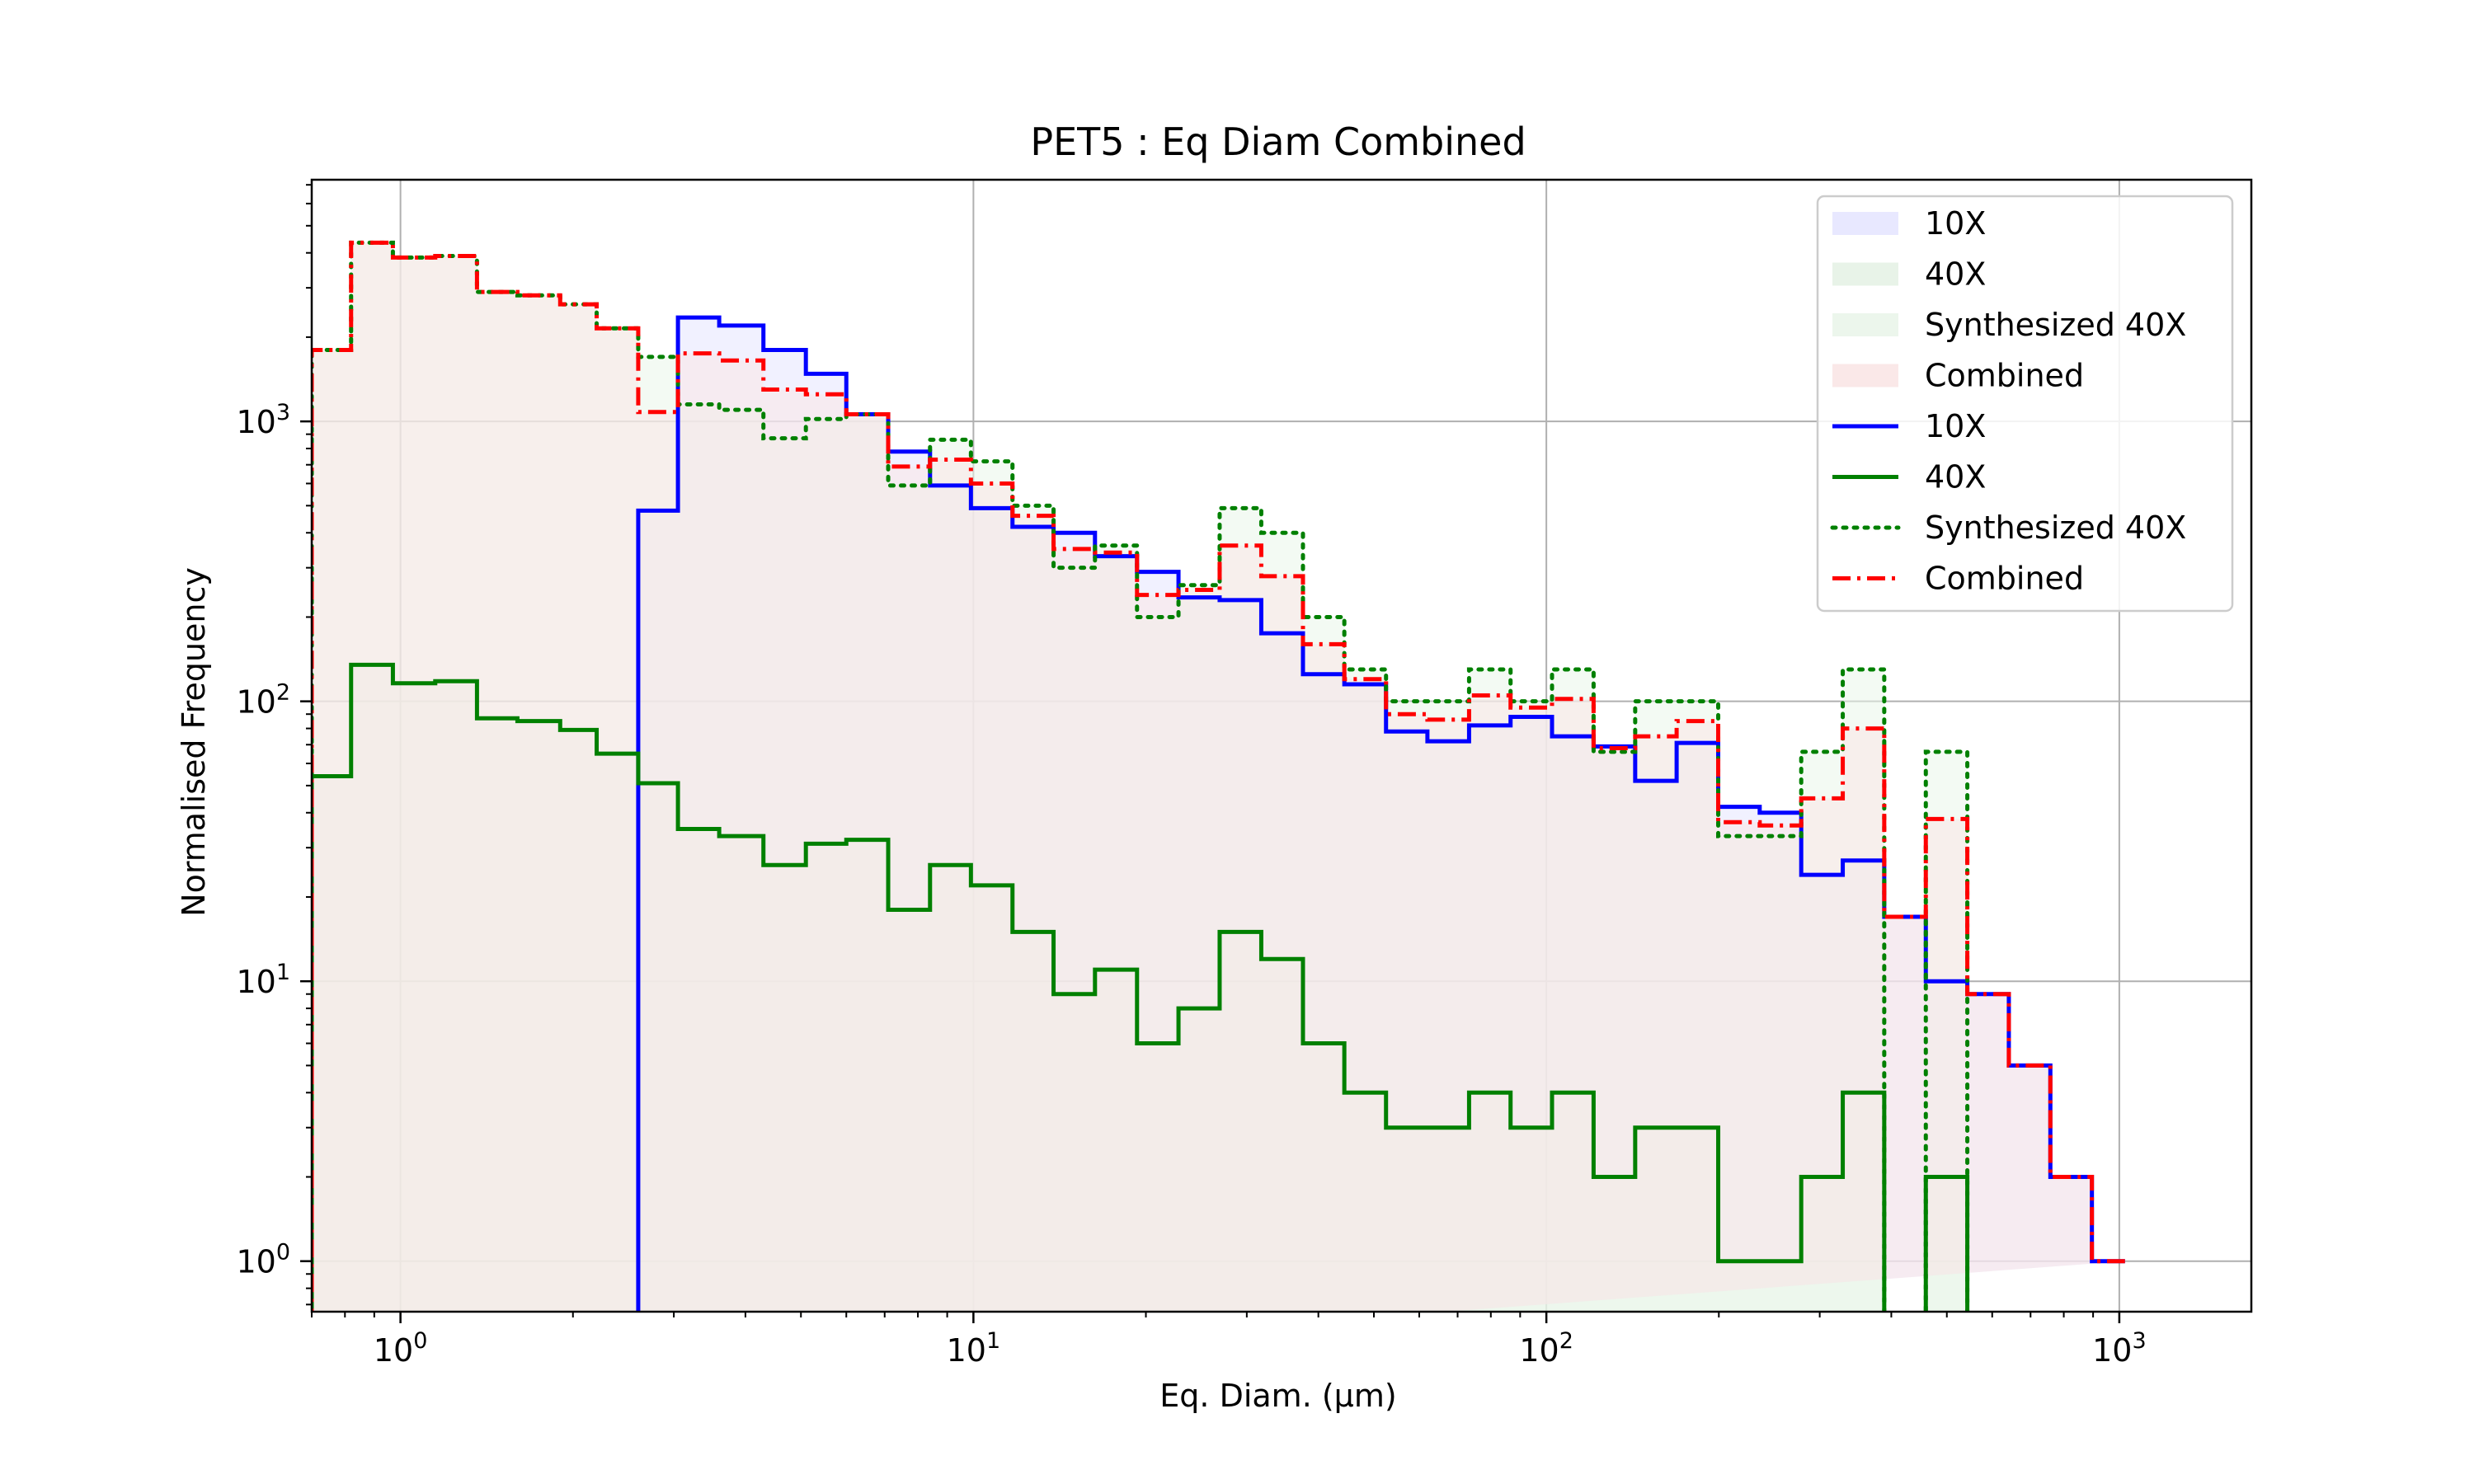  I want to click on y-tick-label: 10¹, so click(263, 980).